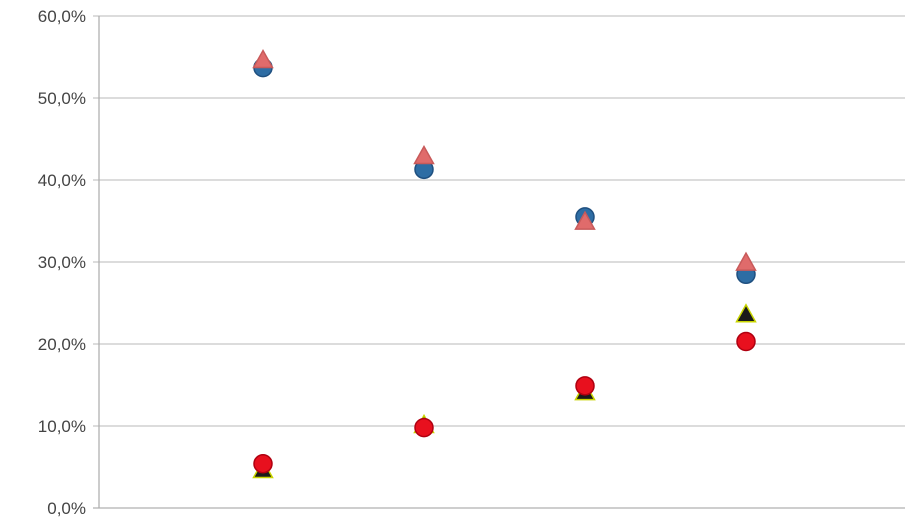 The height and width of the screenshot is (521, 905). Describe the element at coordinates (66, 508) in the screenshot. I see `y-tick-label: 0,0%` at that location.